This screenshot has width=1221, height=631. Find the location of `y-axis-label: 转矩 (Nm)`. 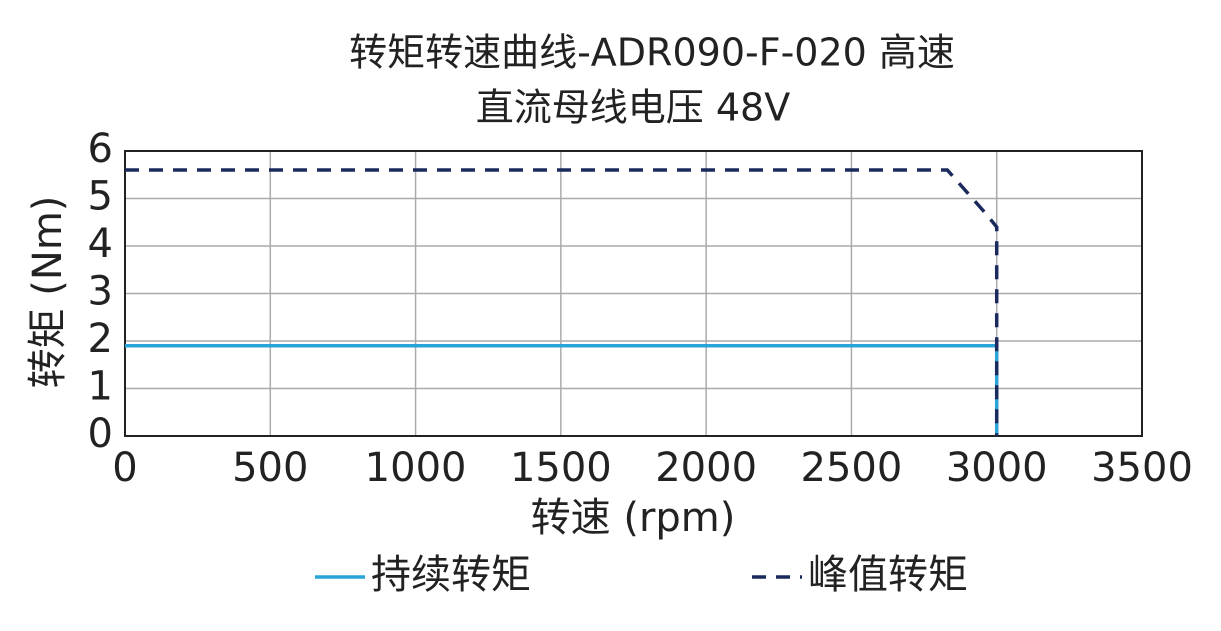

y-axis-label: 转矩 (Nm) is located at coordinates (48, 292).